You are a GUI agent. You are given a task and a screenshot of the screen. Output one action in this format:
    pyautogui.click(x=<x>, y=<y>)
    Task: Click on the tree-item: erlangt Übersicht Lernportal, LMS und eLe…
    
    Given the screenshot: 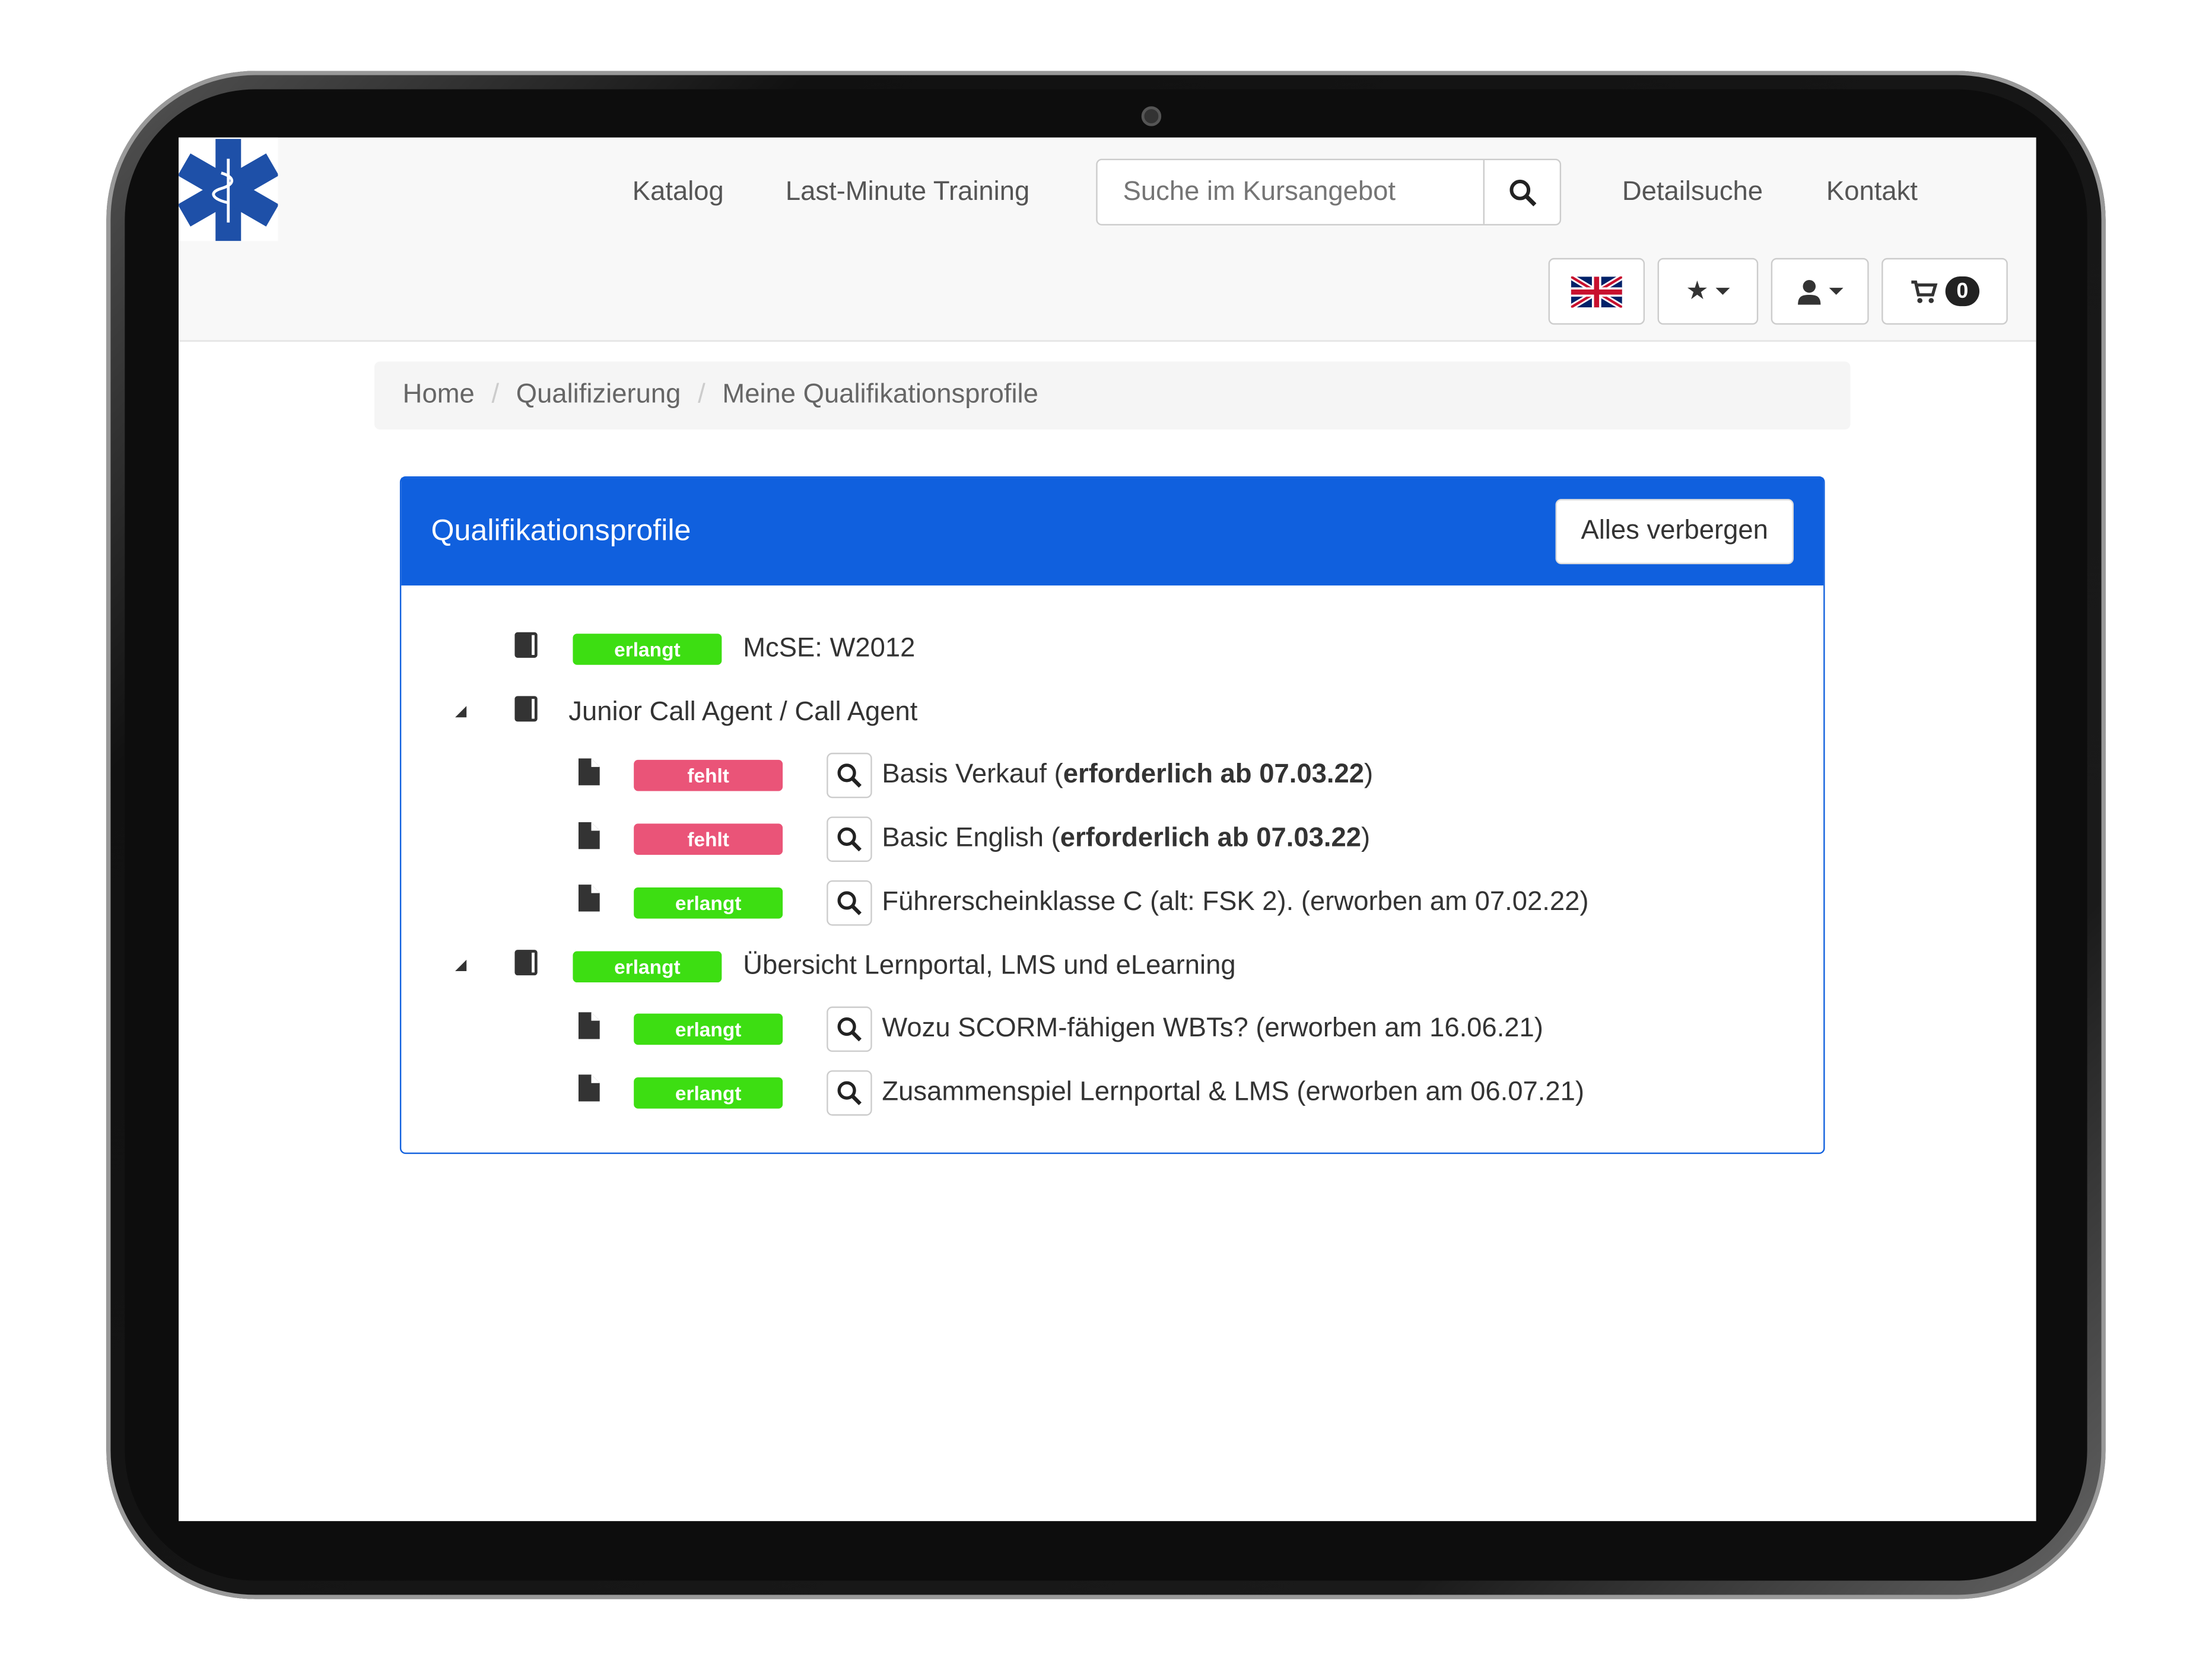 What is the action you would take?
    pyautogui.click(x=845, y=966)
    